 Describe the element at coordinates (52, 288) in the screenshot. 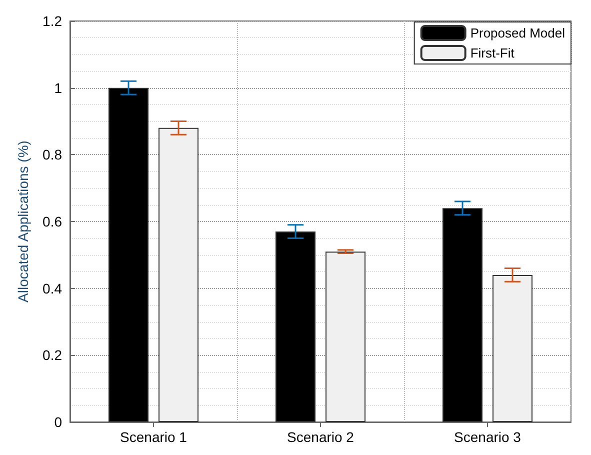

I see `y-tick-label: 0.4` at that location.